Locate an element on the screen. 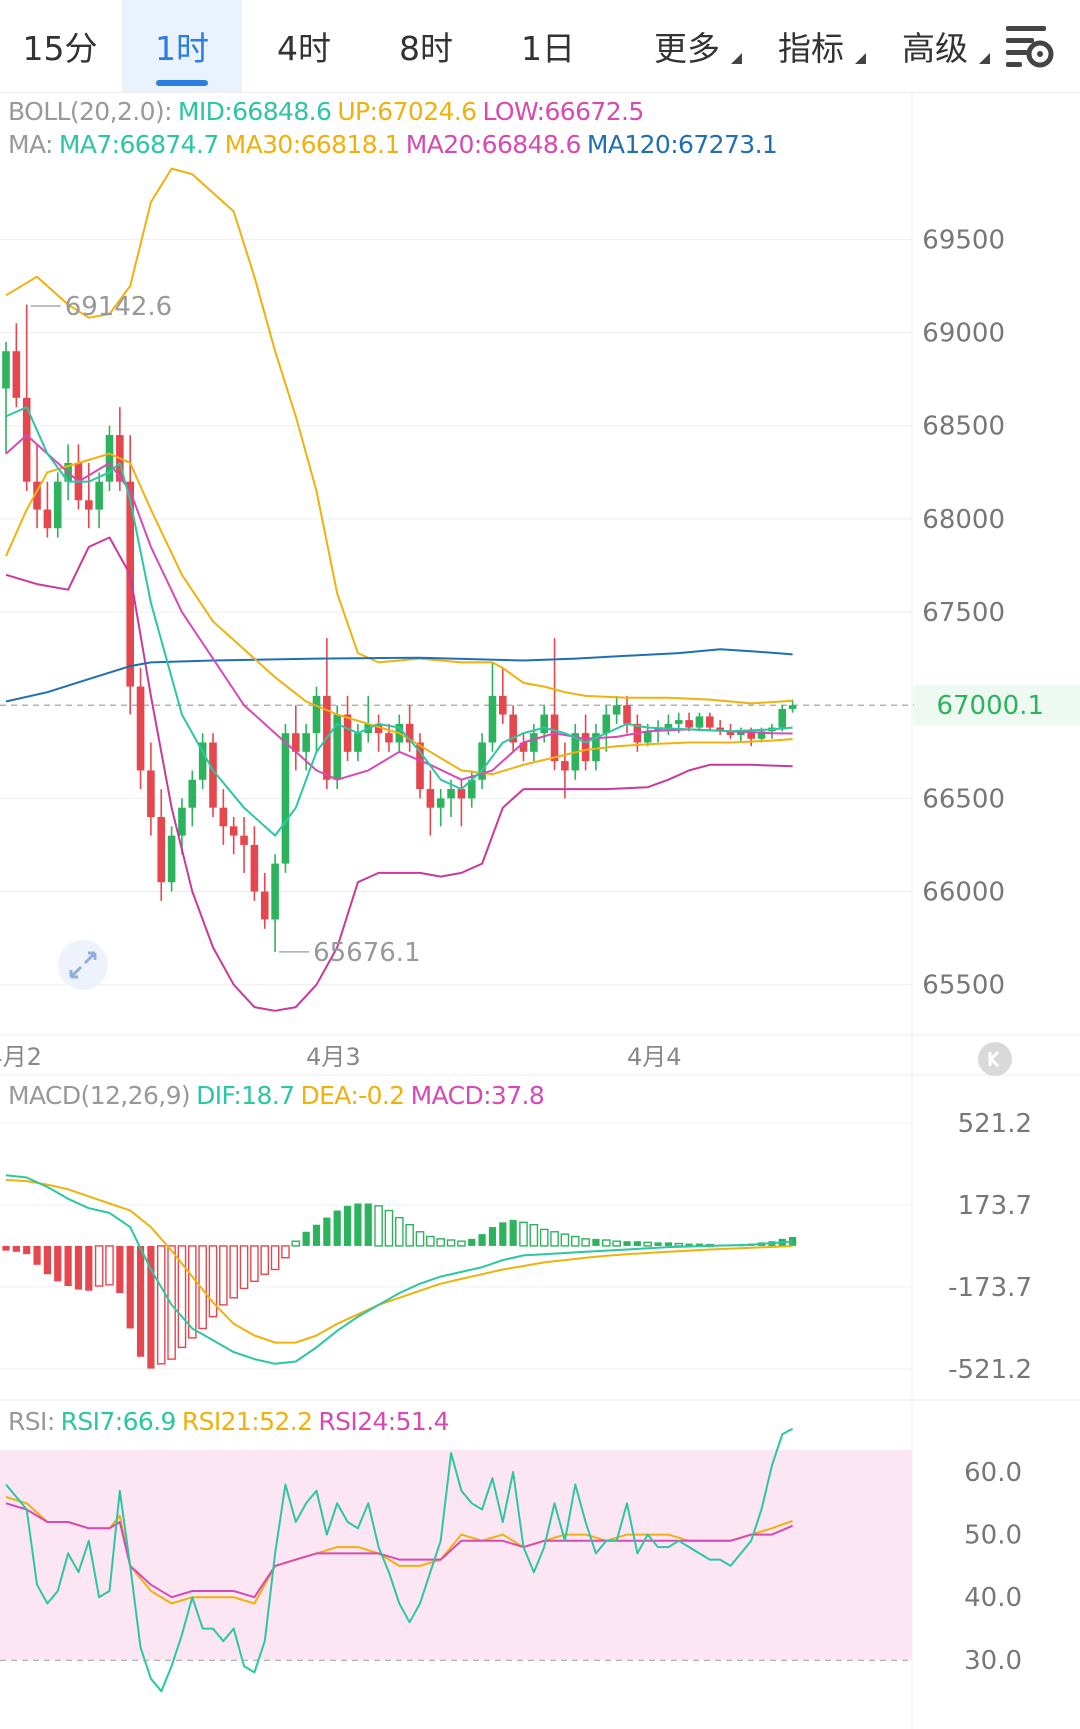 This screenshot has height=1729, width=1080. high-price-marker: 69142.6 is located at coordinates (119, 307).